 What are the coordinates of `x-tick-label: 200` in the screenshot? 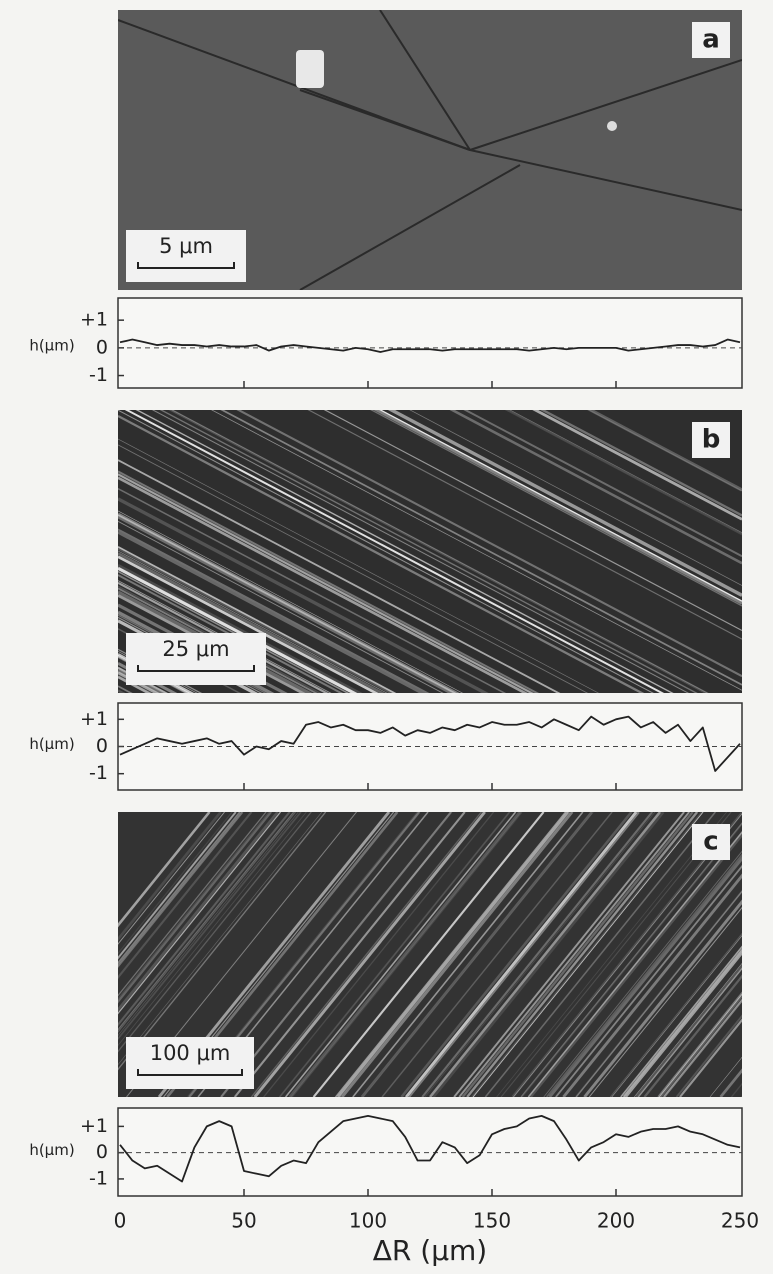 It's located at (616, 1221).